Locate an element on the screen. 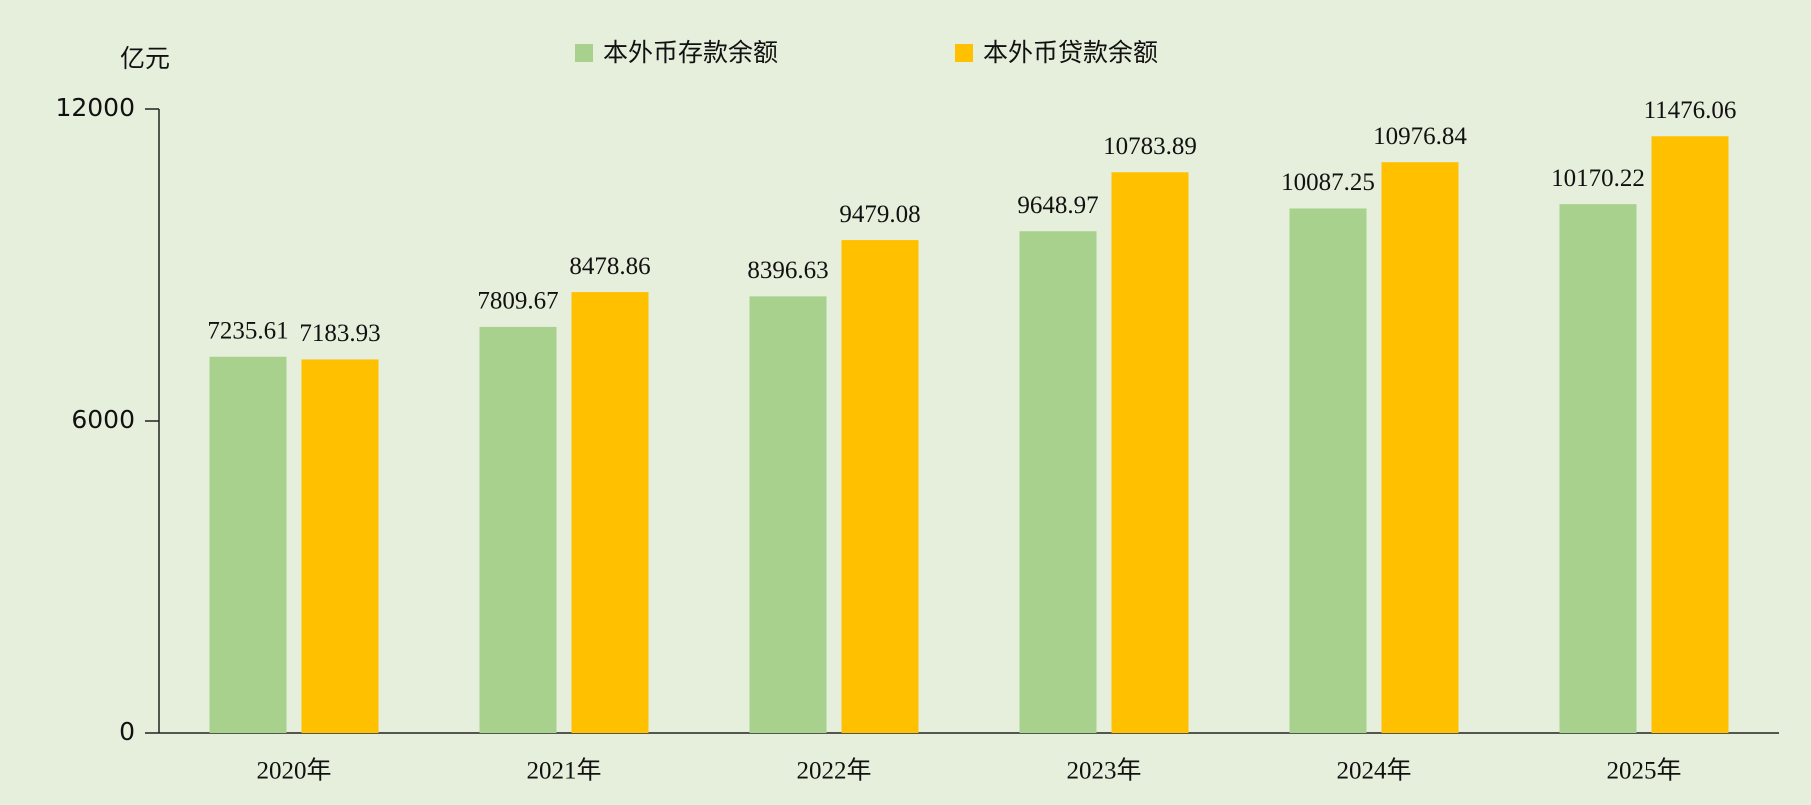  legend-label: 本外币贷款余额 is located at coordinates (1070, 52).